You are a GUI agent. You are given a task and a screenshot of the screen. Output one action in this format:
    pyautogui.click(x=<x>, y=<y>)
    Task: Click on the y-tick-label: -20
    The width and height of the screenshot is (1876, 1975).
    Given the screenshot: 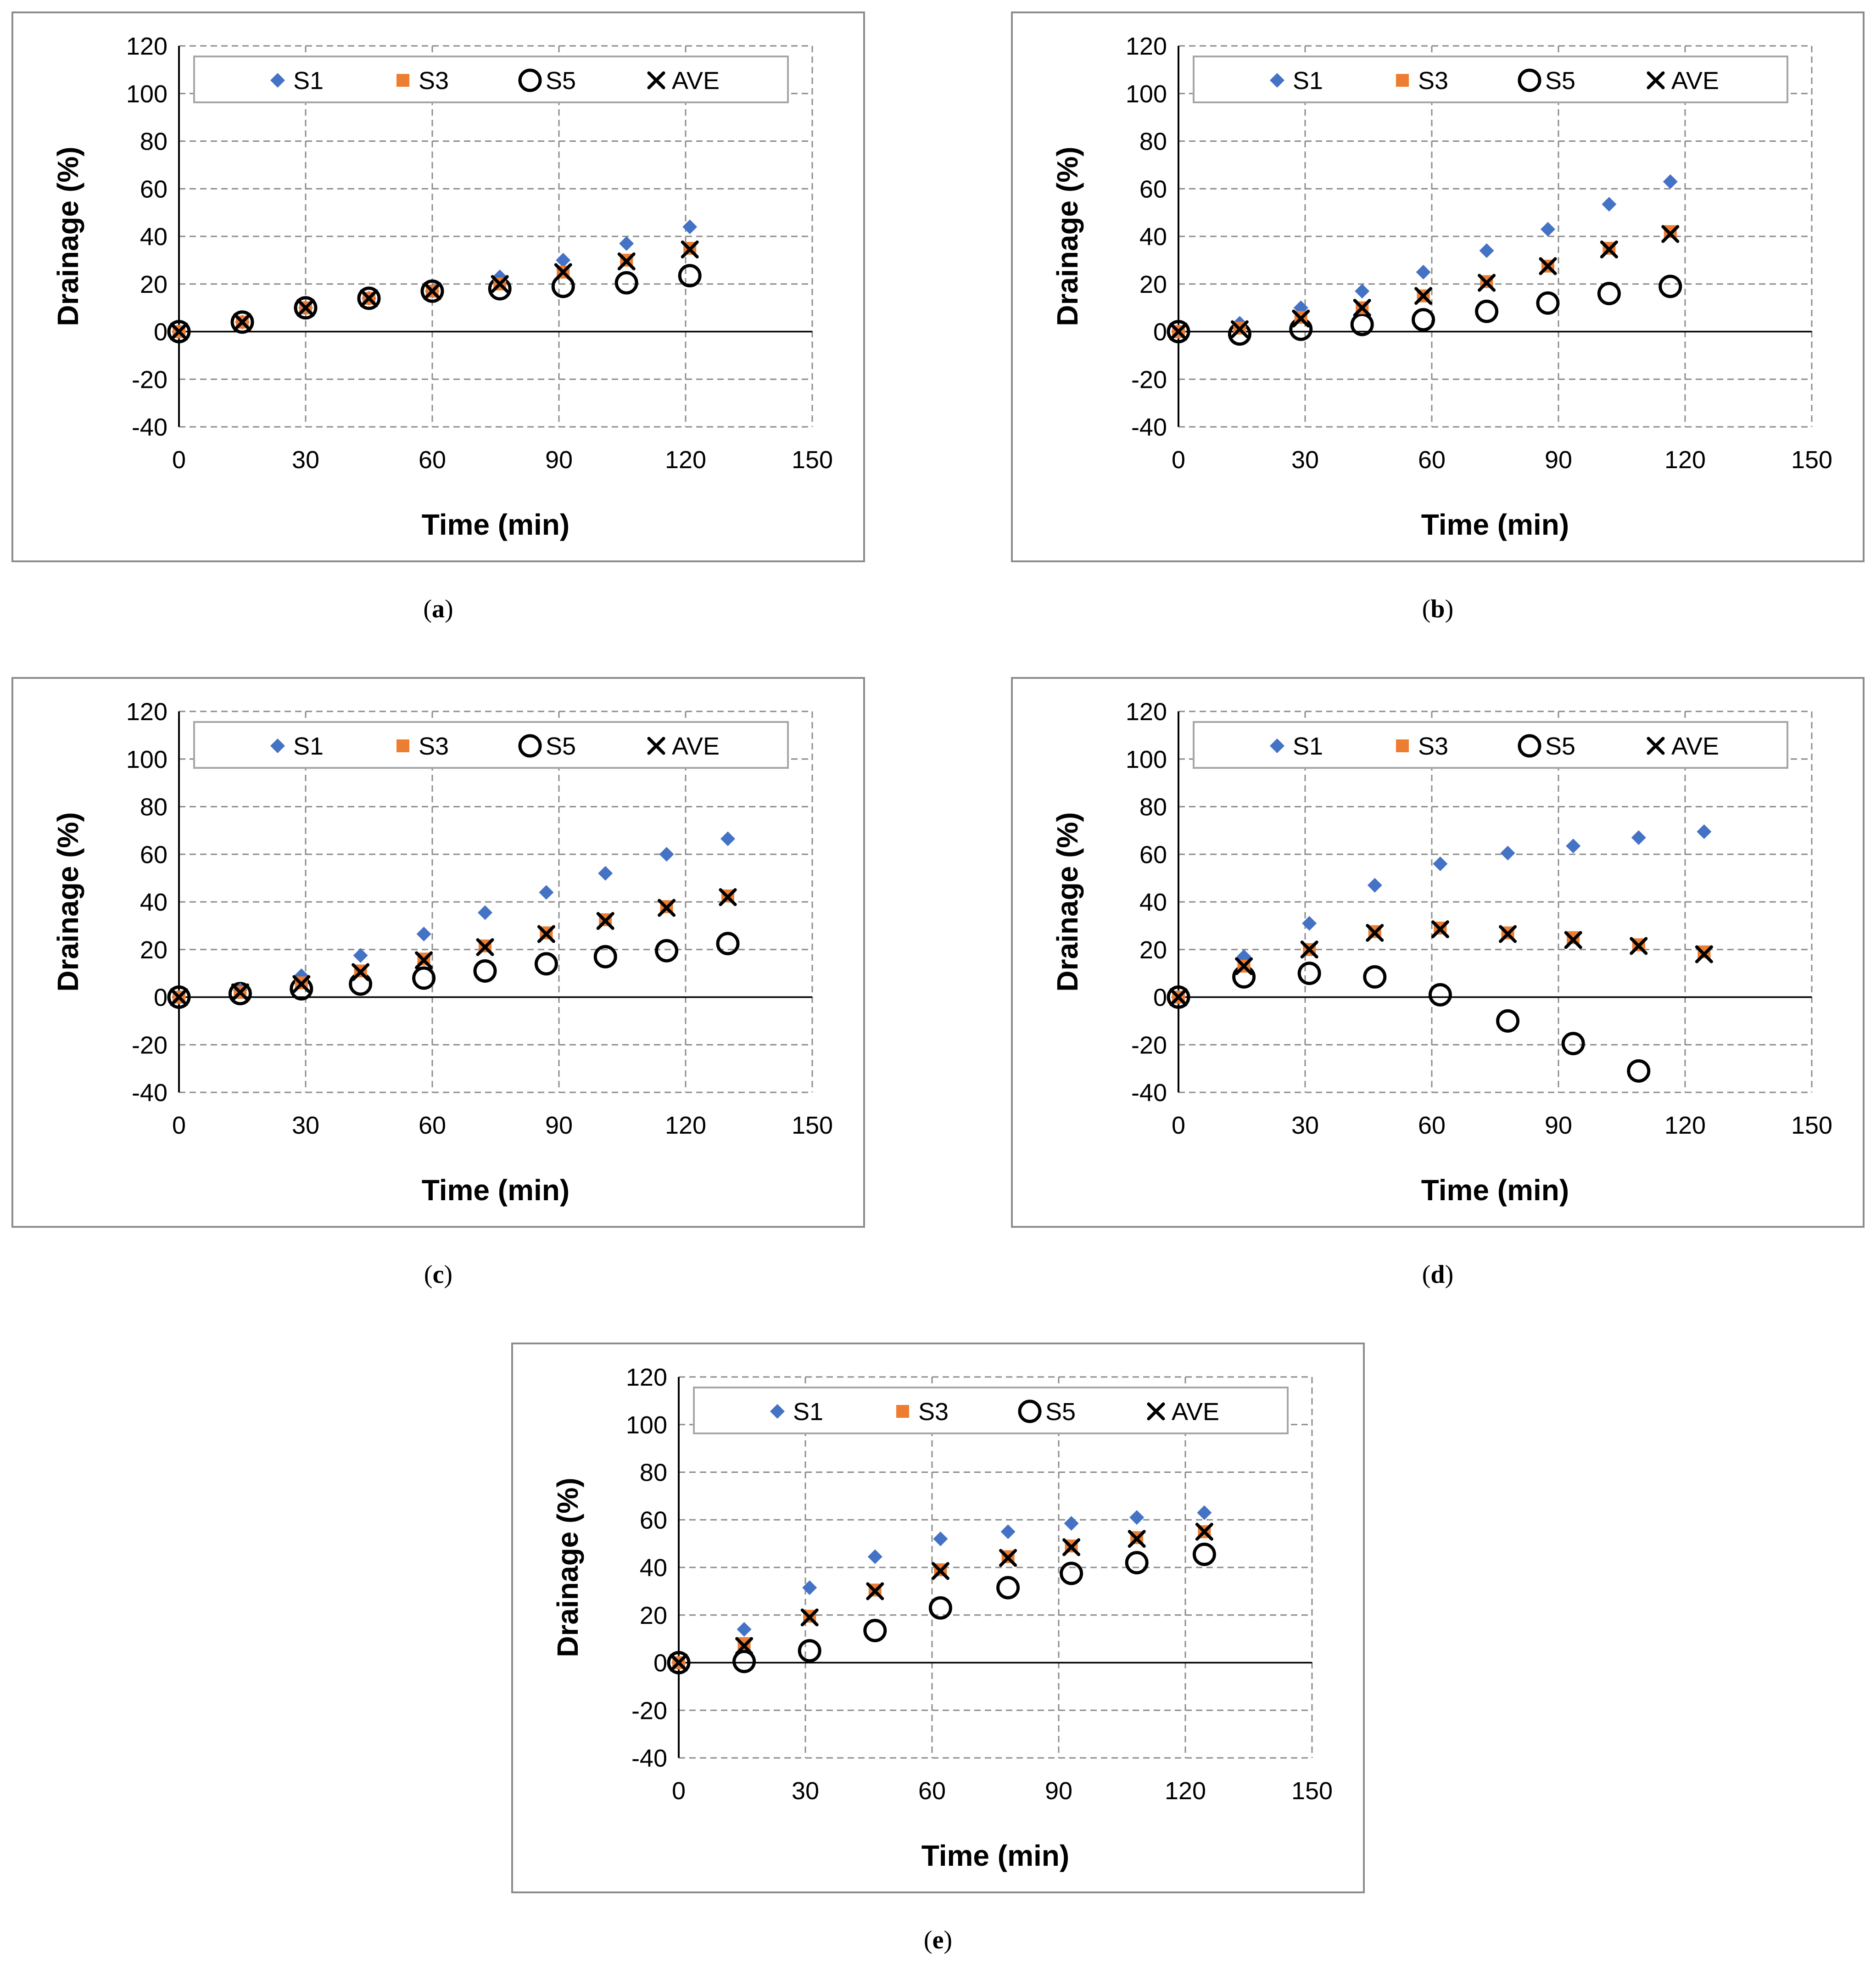 What is the action you would take?
    pyautogui.click(x=150, y=1045)
    